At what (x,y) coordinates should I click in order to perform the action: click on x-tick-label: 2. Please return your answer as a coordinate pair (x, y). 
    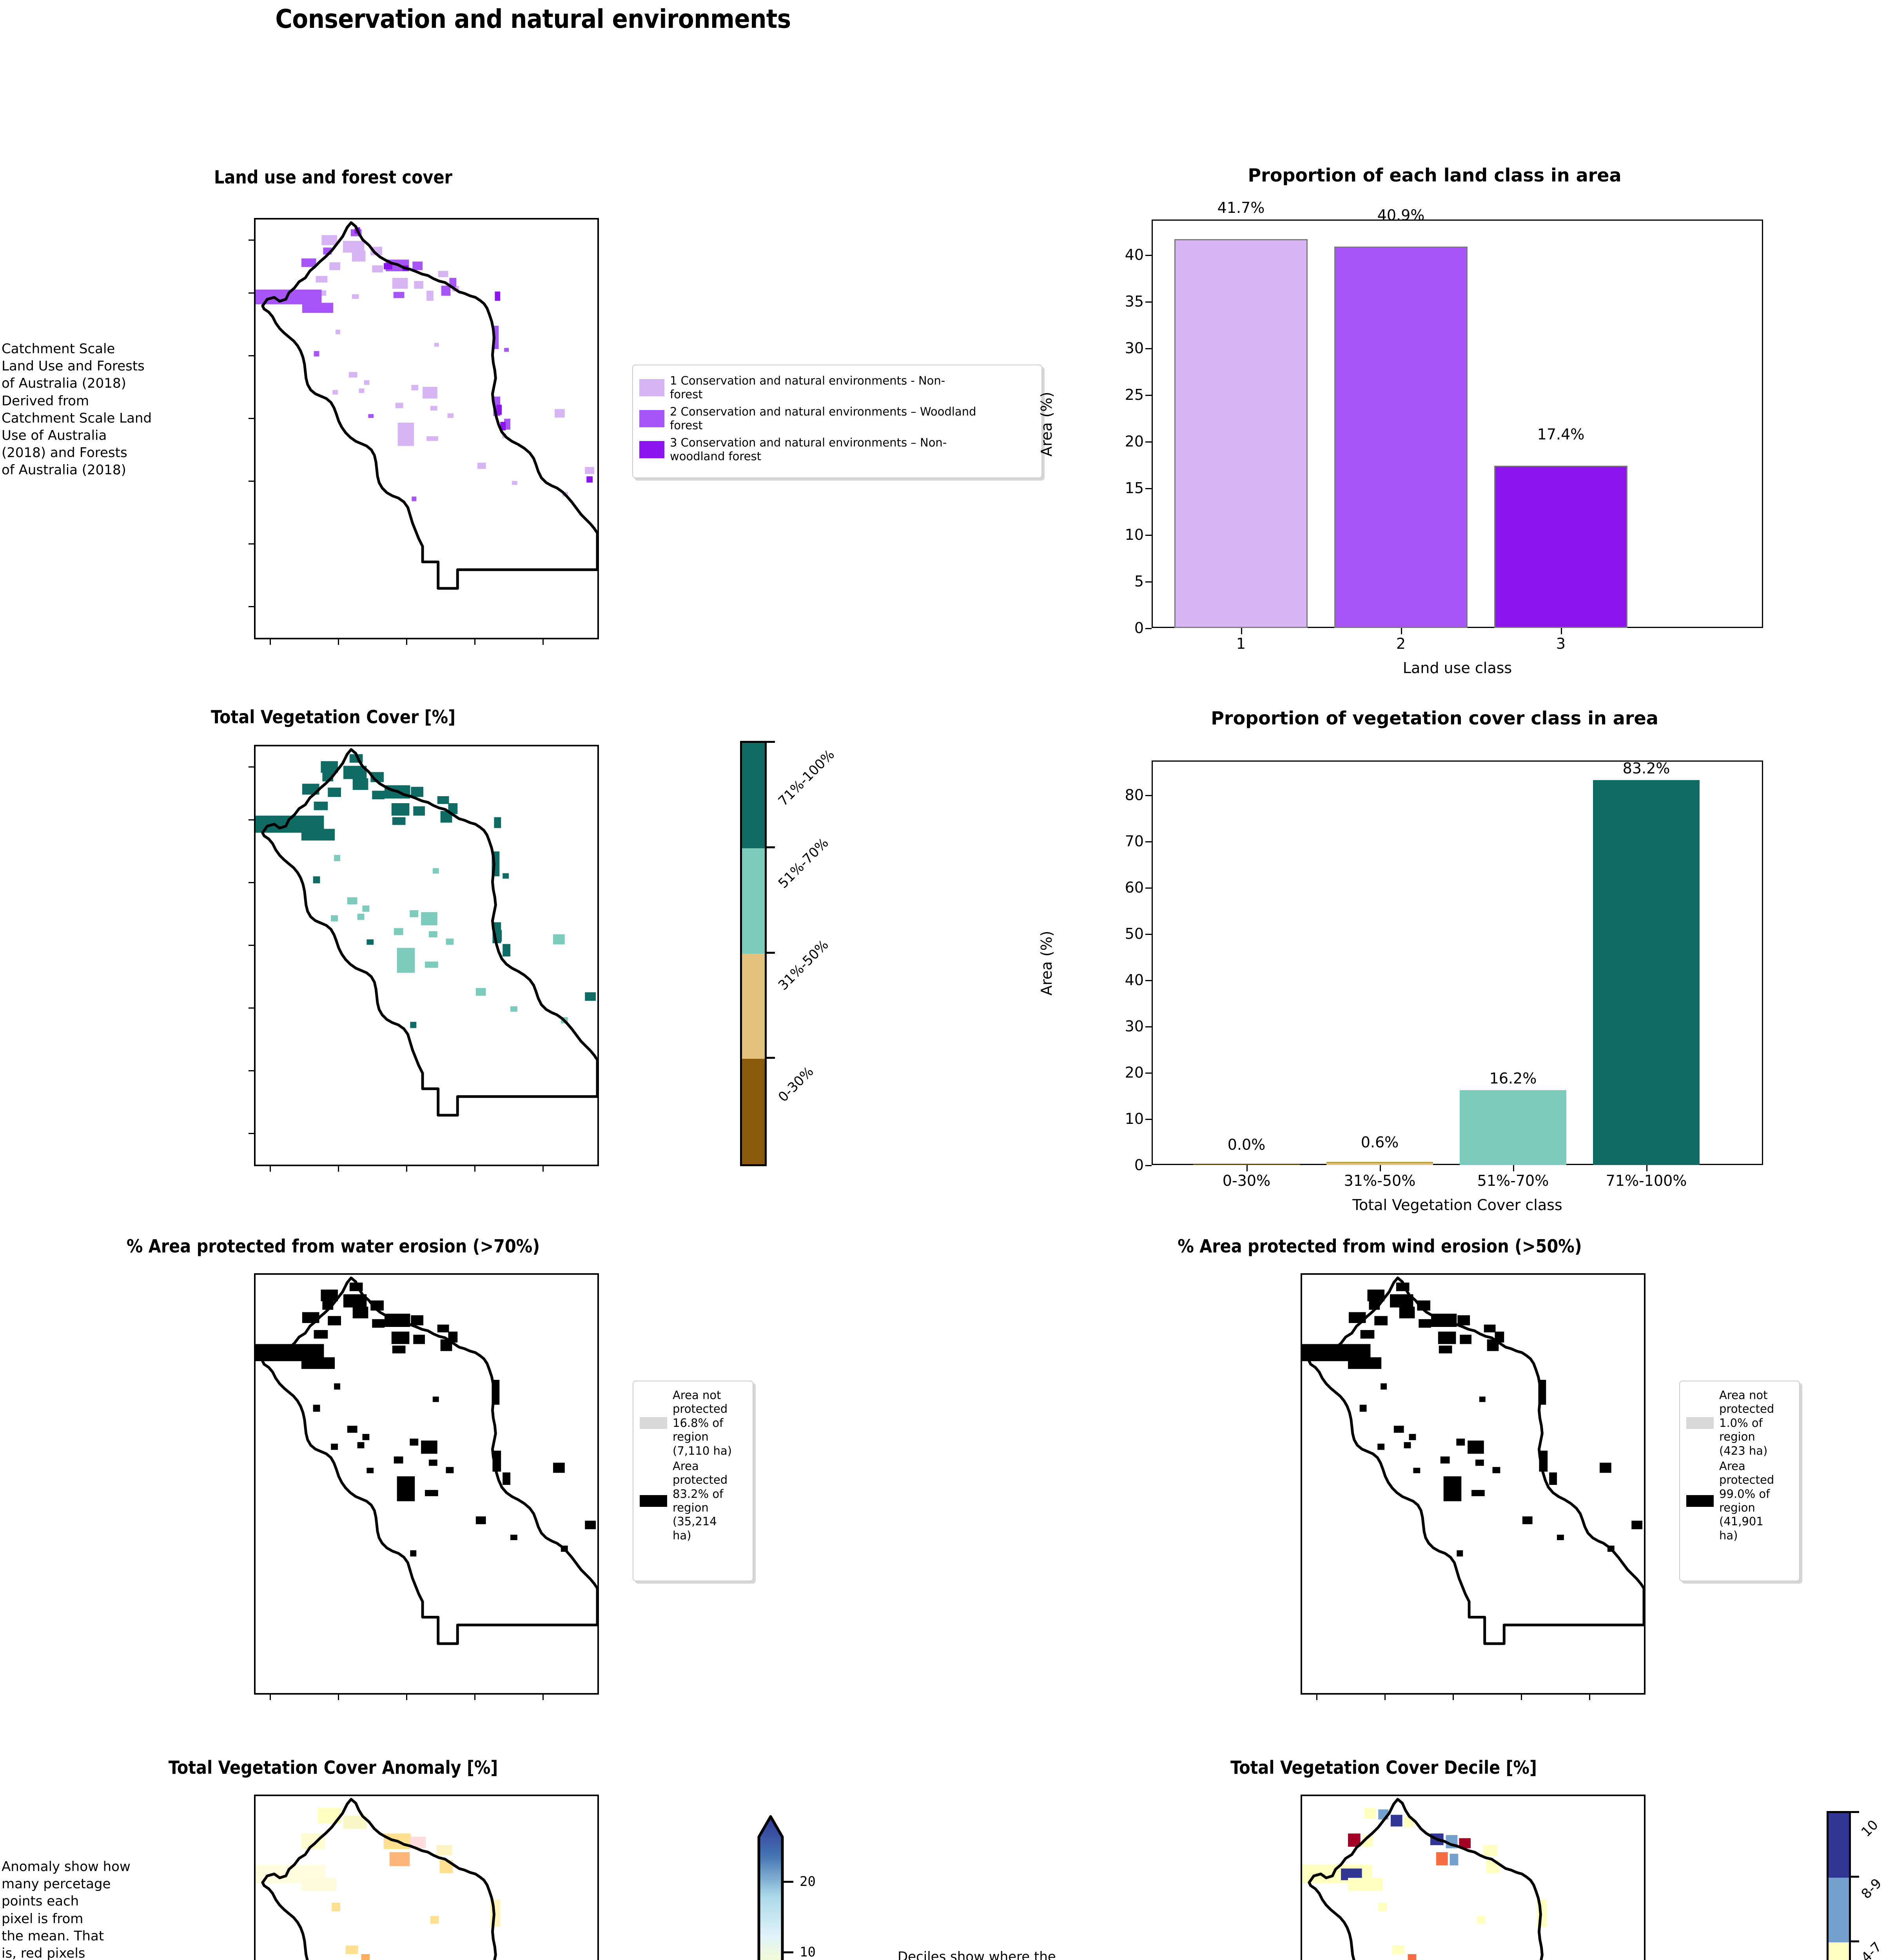
    Looking at the image, I should click on (1401, 643).